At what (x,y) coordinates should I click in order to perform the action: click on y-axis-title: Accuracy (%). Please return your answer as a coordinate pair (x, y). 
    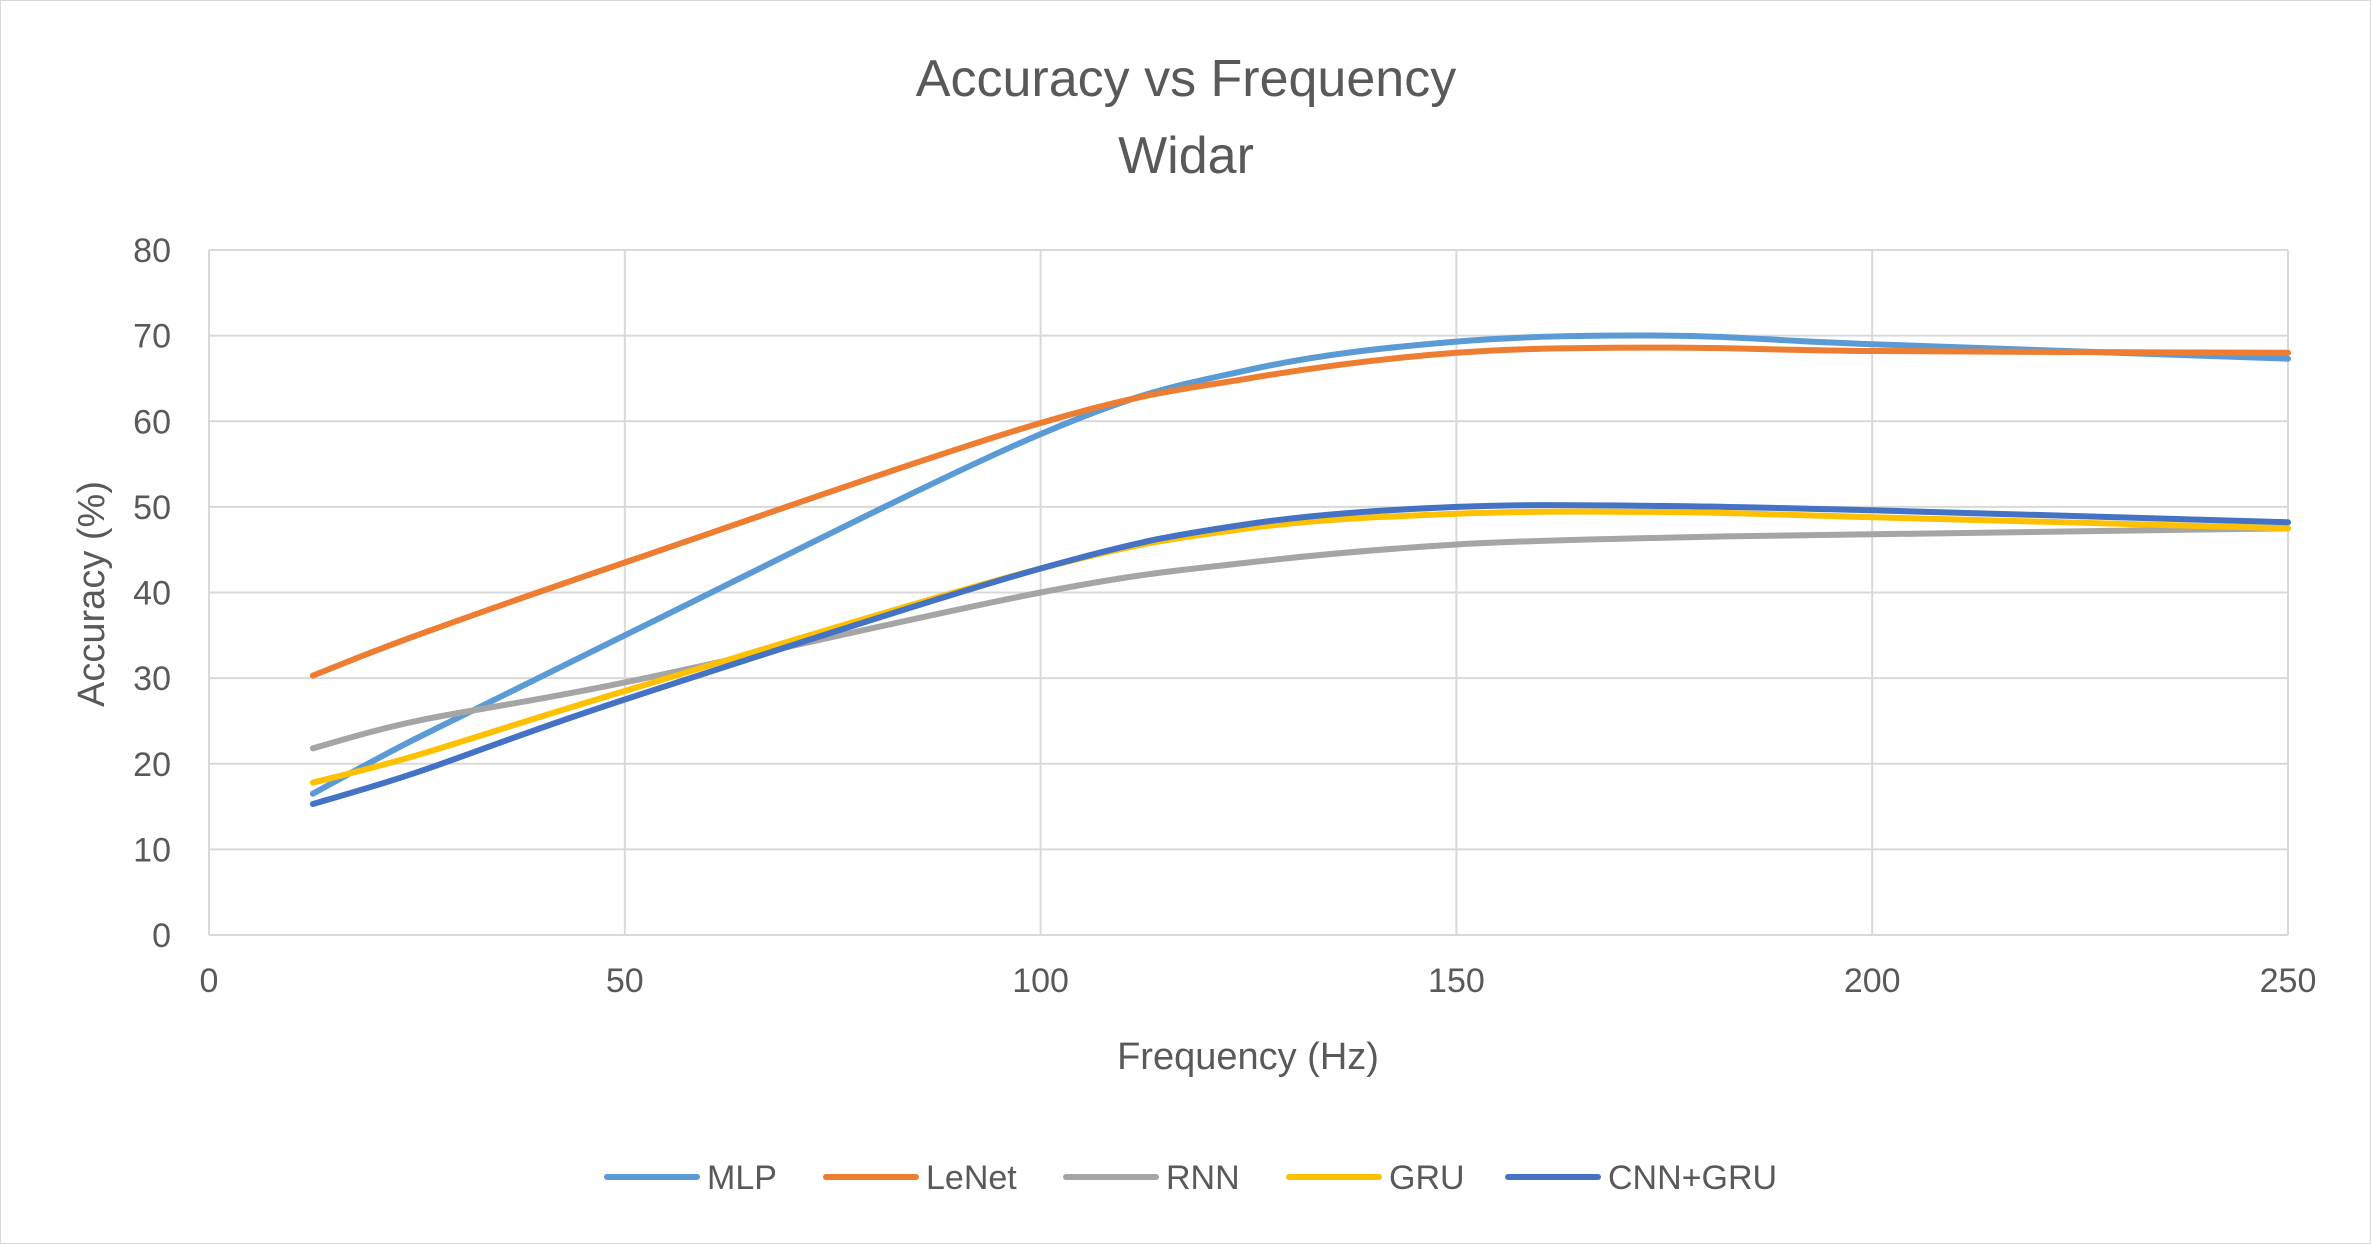
    Looking at the image, I should click on (92, 594).